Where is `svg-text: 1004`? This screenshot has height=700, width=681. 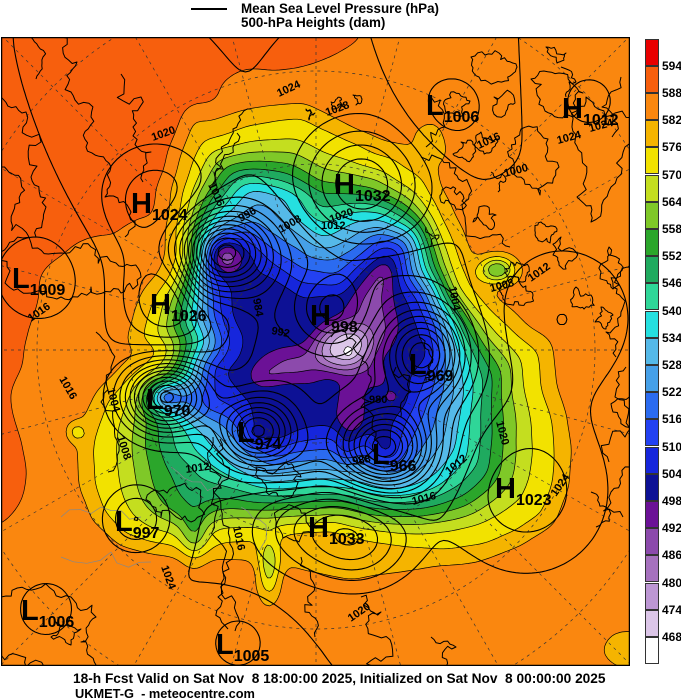
svg-text: 1004 is located at coordinates (454, 298).